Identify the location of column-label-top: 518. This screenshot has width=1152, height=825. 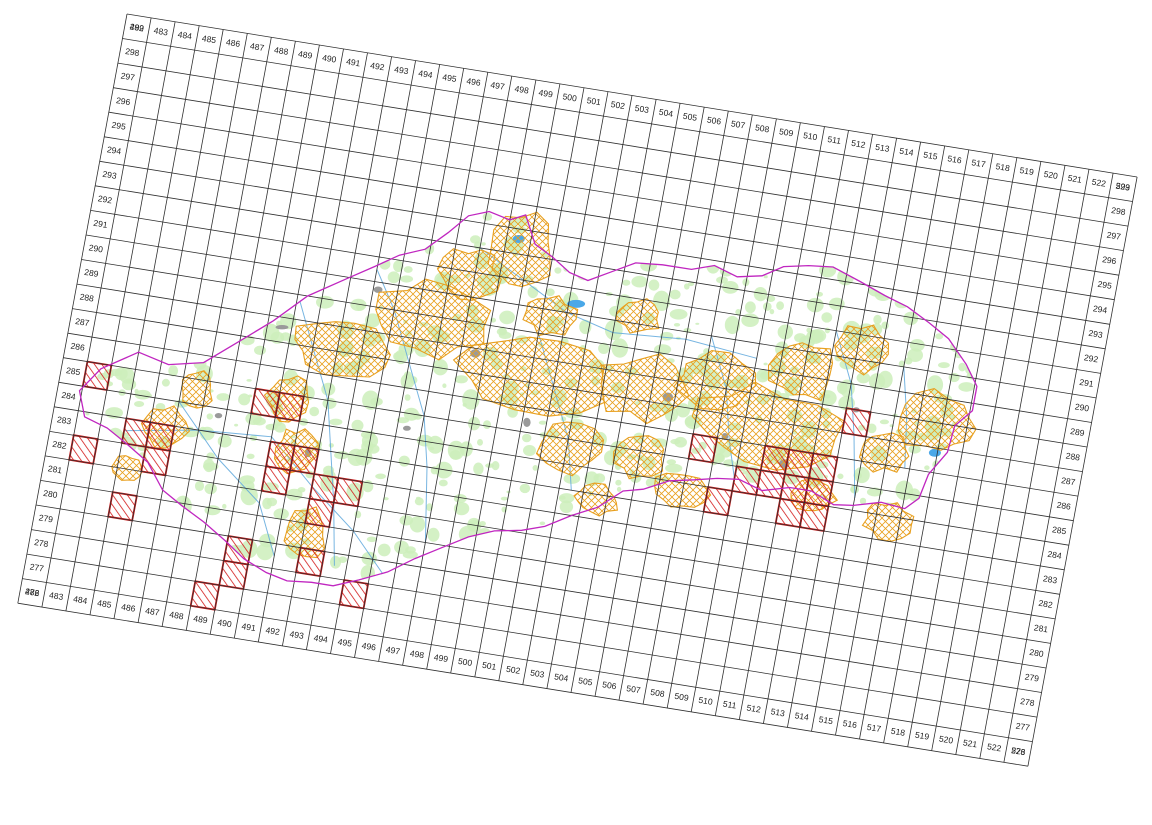
(1003, 167).